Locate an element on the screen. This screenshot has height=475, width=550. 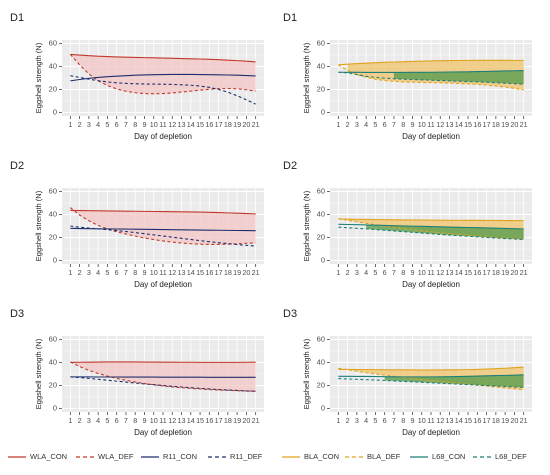
series-line-wla-def is located at coordinates (162, 74).